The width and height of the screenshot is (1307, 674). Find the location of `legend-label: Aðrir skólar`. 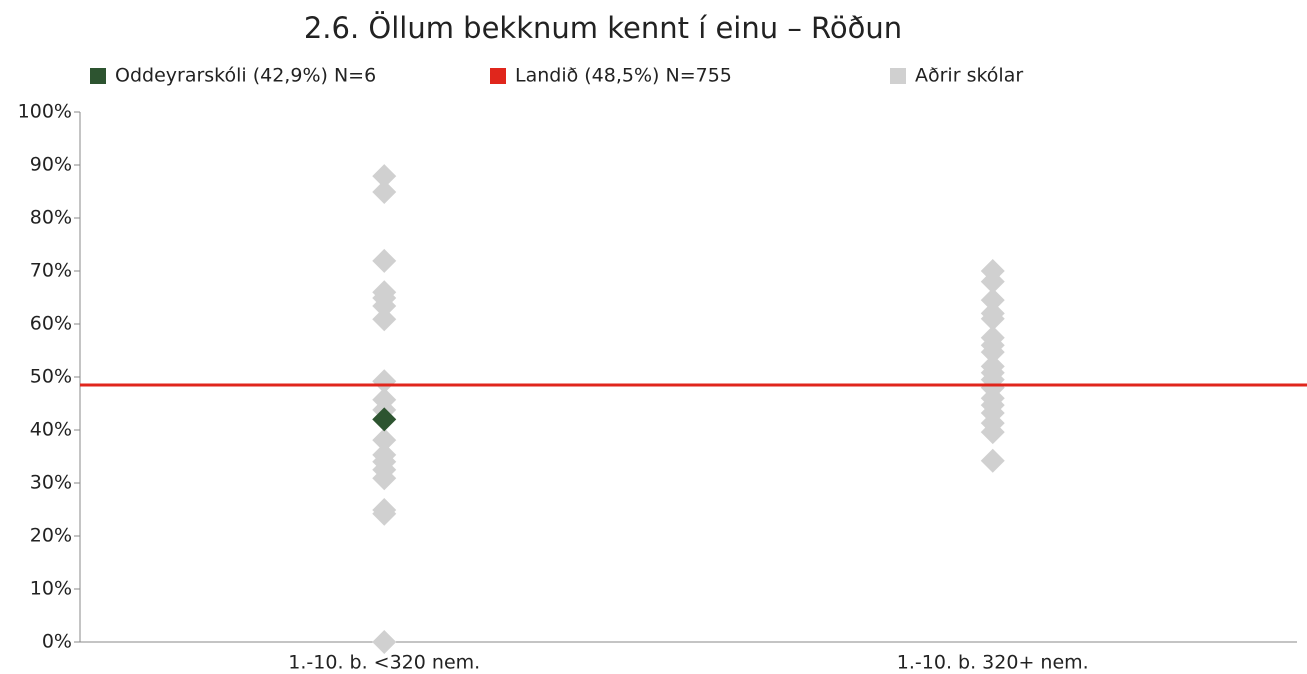

legend-label: Aðrir skólar is located at coordinates (969, 76).